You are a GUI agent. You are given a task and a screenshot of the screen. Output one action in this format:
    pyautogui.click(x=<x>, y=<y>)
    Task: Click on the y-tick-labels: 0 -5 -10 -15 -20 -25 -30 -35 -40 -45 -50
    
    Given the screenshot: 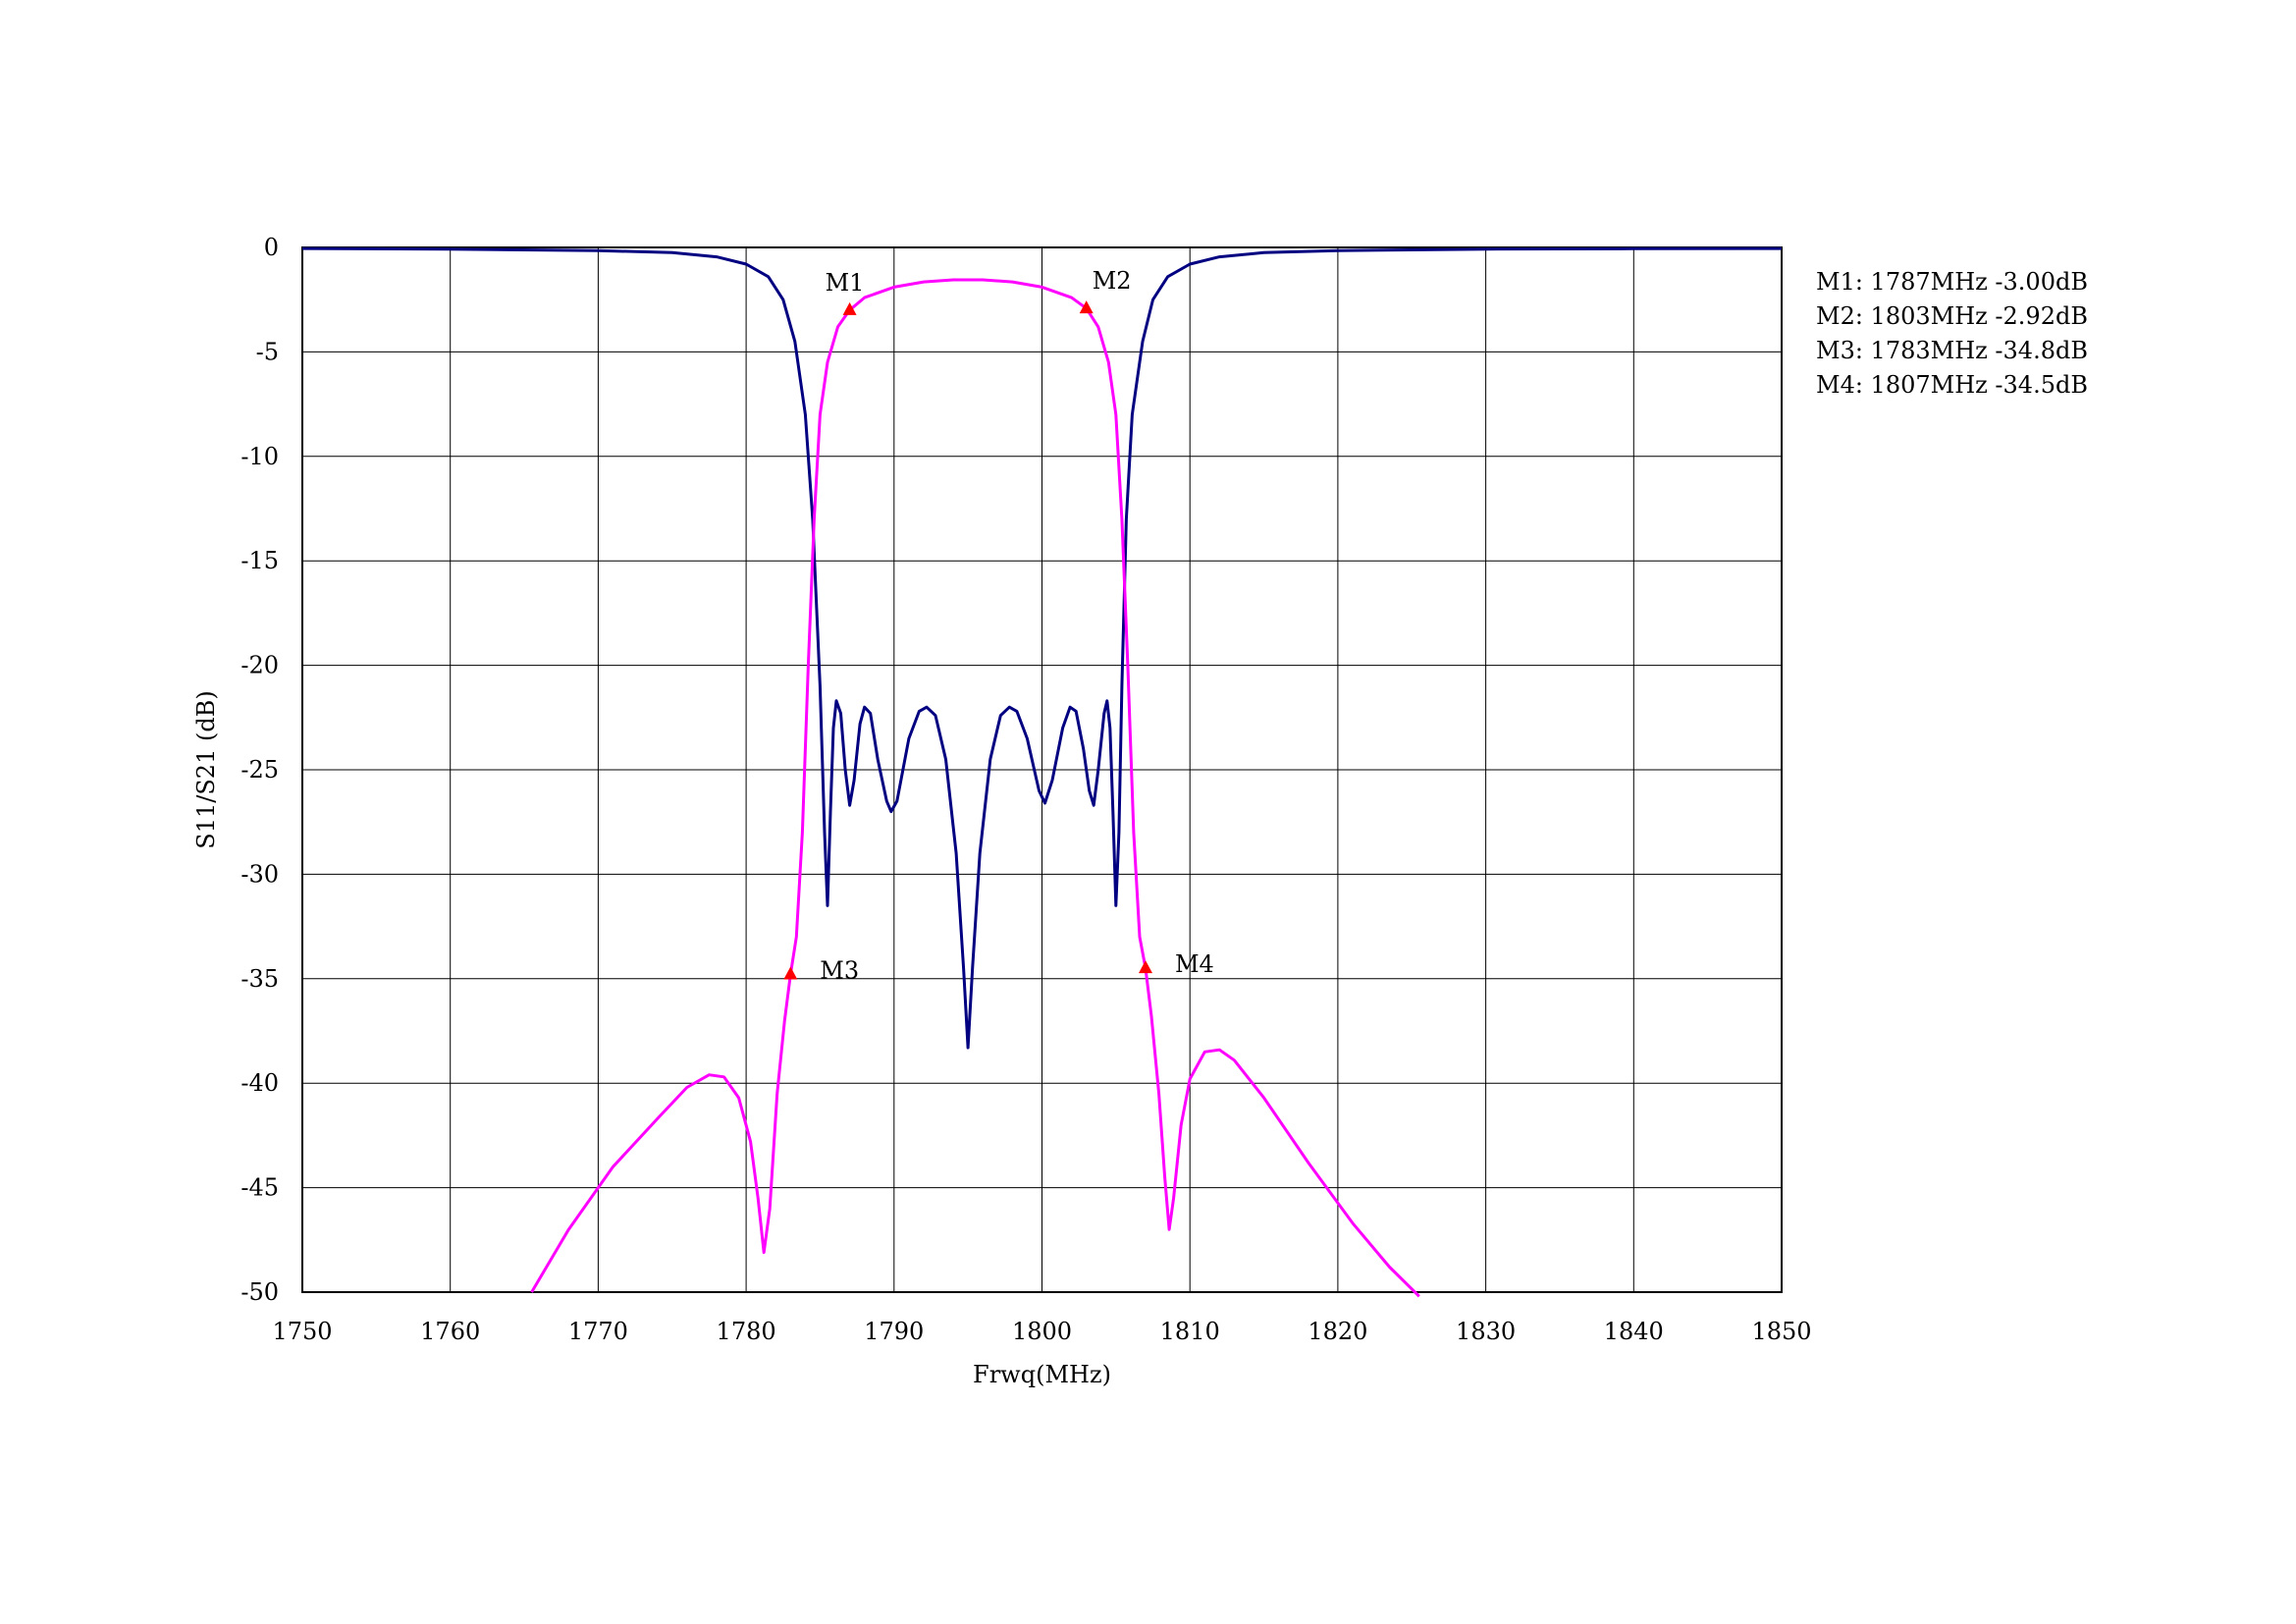 What is the action you would take?
    pyautogui.click(x=259, y=770)
    